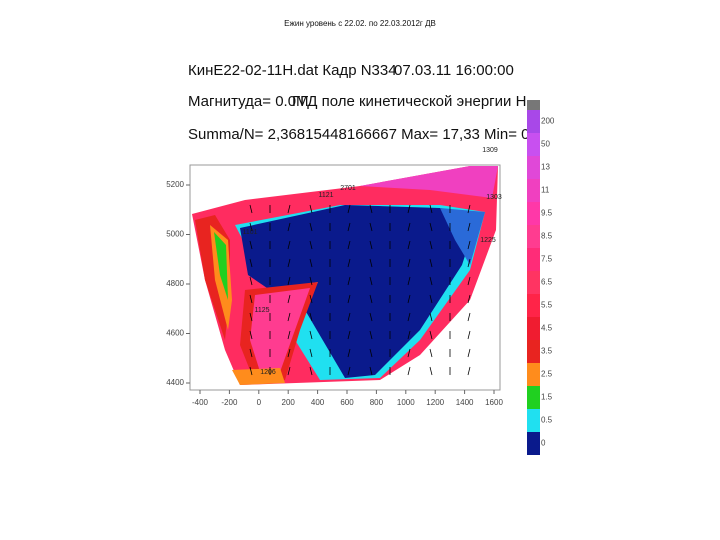  Describe the element at coordinates (347, 402) in the screenshot. I see `x-tick-label: 600` at that location.